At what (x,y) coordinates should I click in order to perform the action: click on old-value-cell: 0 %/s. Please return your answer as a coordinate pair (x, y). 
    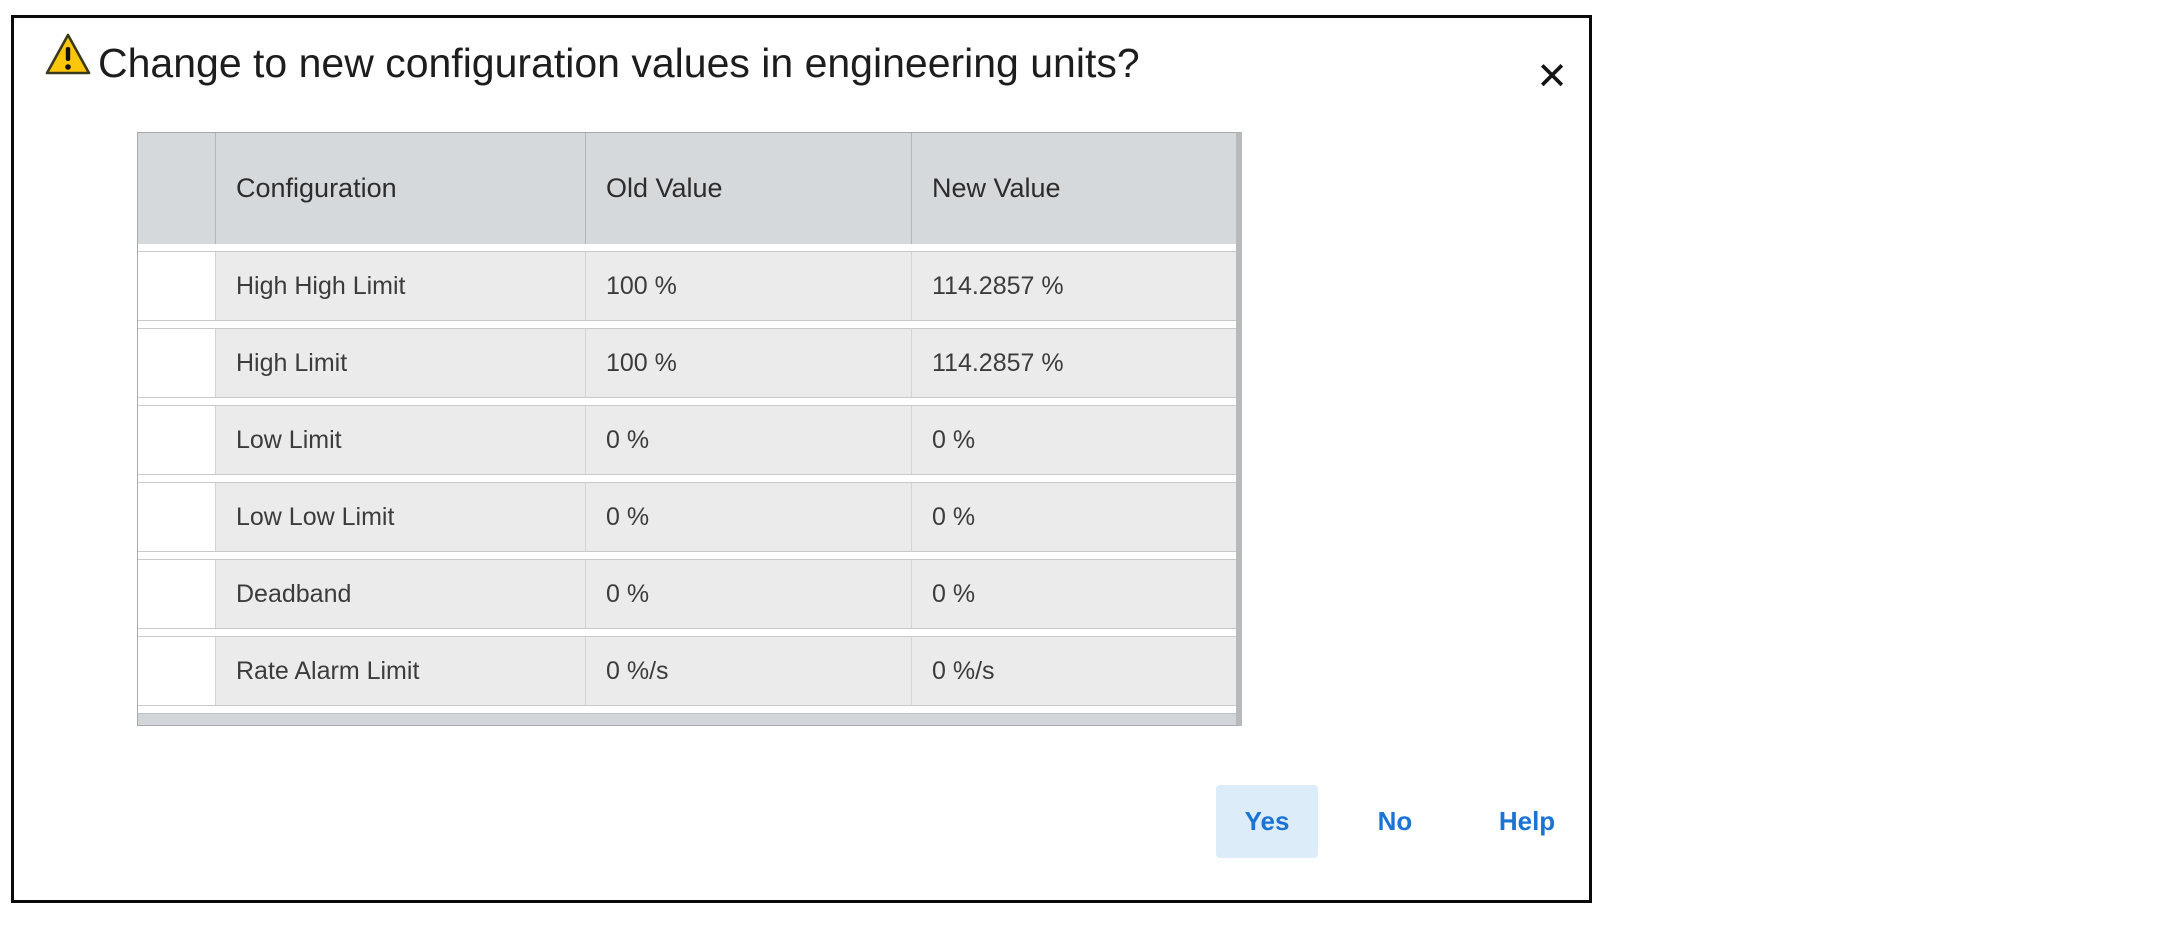
    Looking at the image, I should click on (748, 671).